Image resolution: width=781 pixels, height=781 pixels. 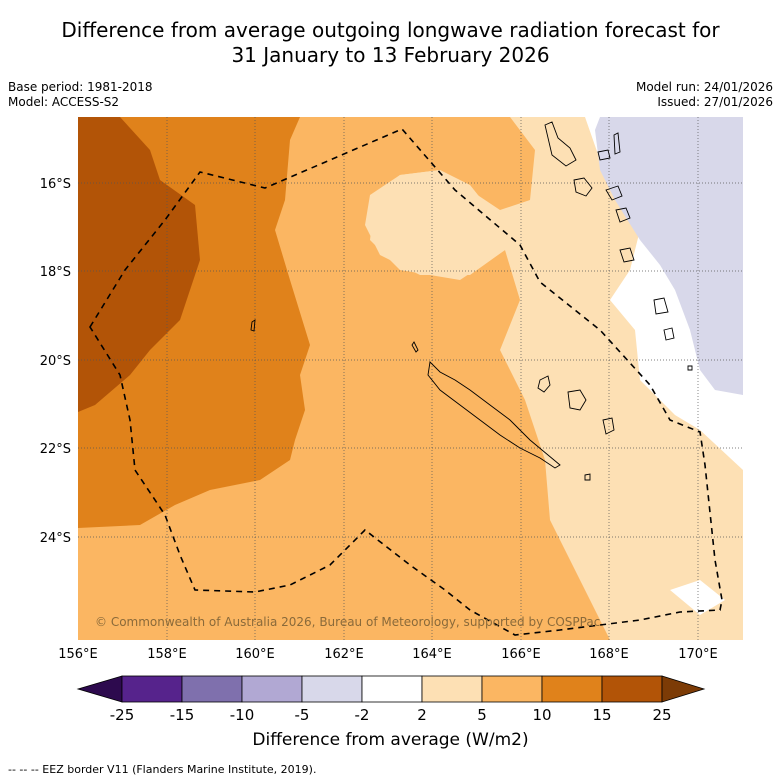 What do you see at coordinates (614, 193) in the screenshot?
I see `epi-island` at bounding box center [614, 193].